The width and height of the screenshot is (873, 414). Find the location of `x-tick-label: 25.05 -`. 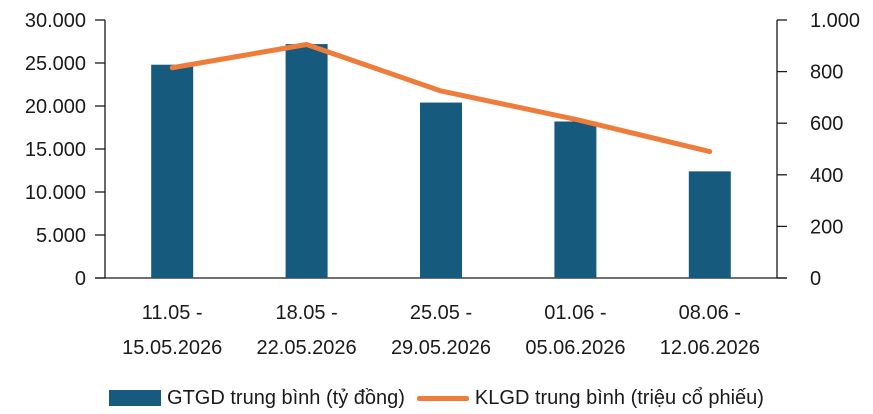

x-tick-label: 25.05 - is located at coordinates (441, 313).